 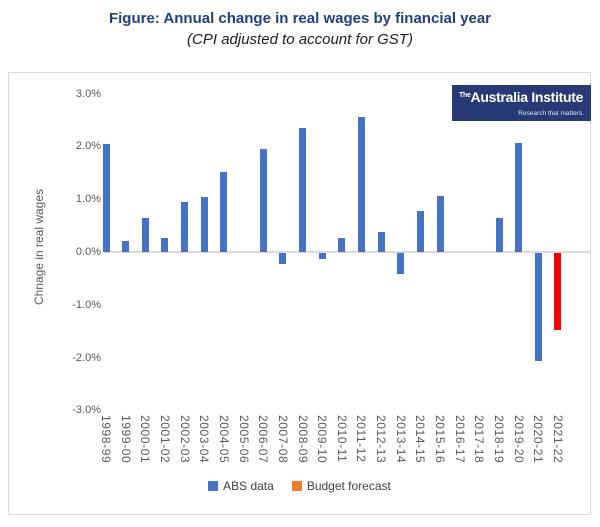 I want to click on logo-tagline: Research that matters., so click(x=551, y=113).